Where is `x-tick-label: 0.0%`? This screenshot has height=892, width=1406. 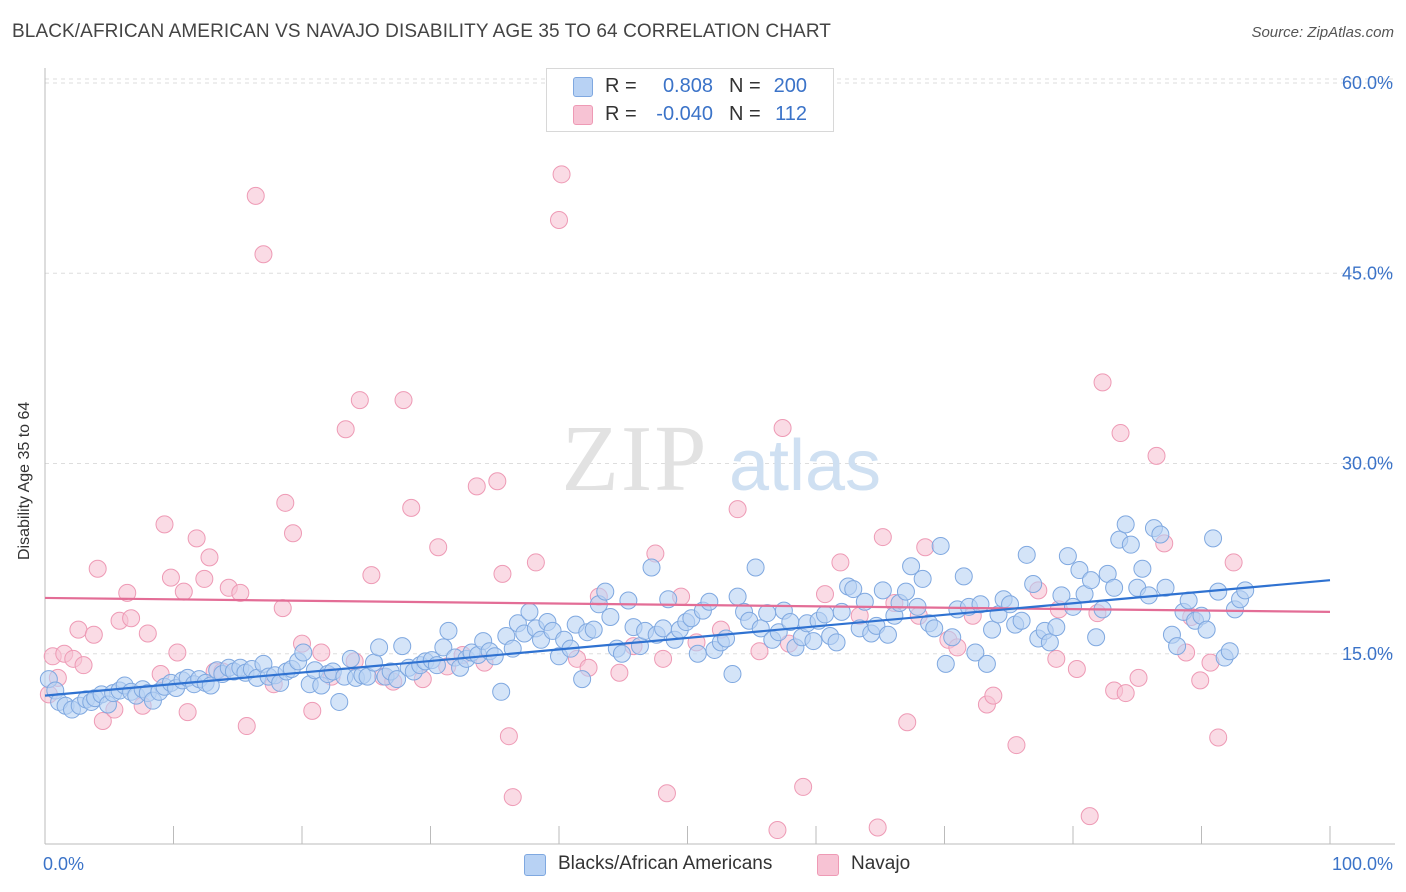 x-tick-label: 0.0% is located at coordinates (63, 864).